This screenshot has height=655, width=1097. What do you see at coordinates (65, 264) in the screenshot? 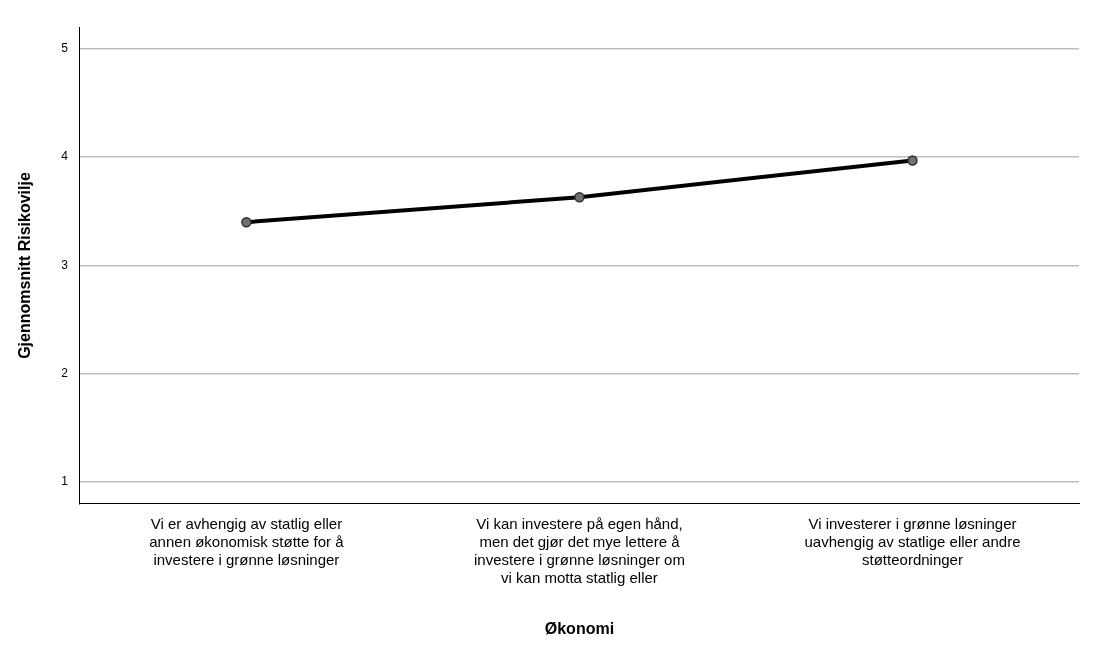
I see `y-tick-label: 3` at bounding box center [65, 264].